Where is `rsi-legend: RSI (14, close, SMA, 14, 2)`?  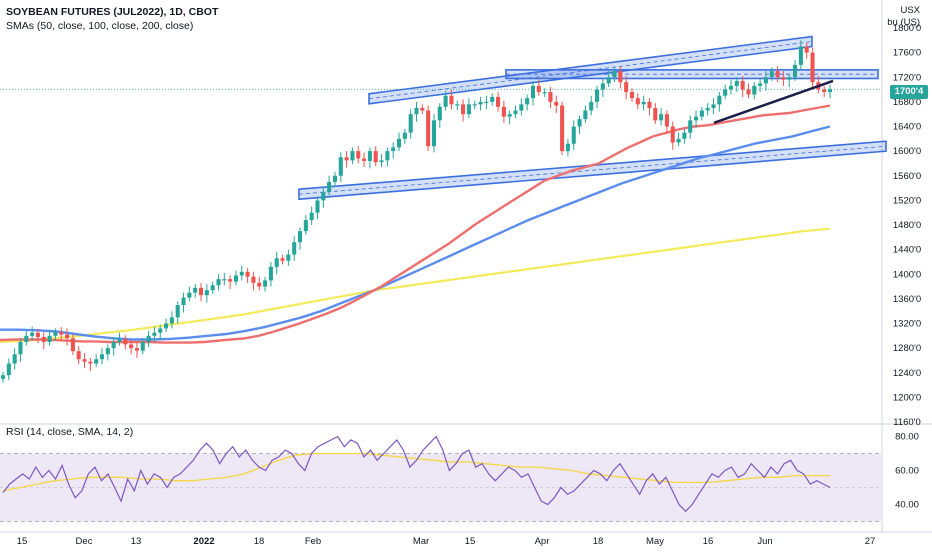 rsi-legend: RSI (14, close, SMA, 14, 2) is located at coordinates (70, 432).